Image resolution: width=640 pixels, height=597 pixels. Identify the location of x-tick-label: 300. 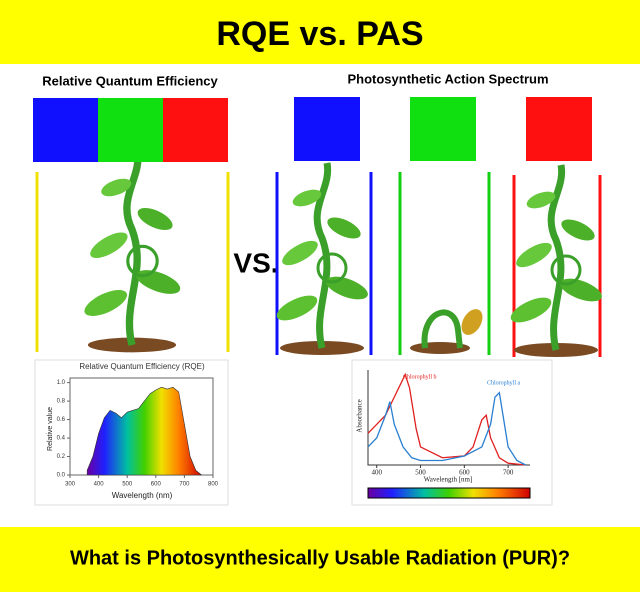
(70, 485).